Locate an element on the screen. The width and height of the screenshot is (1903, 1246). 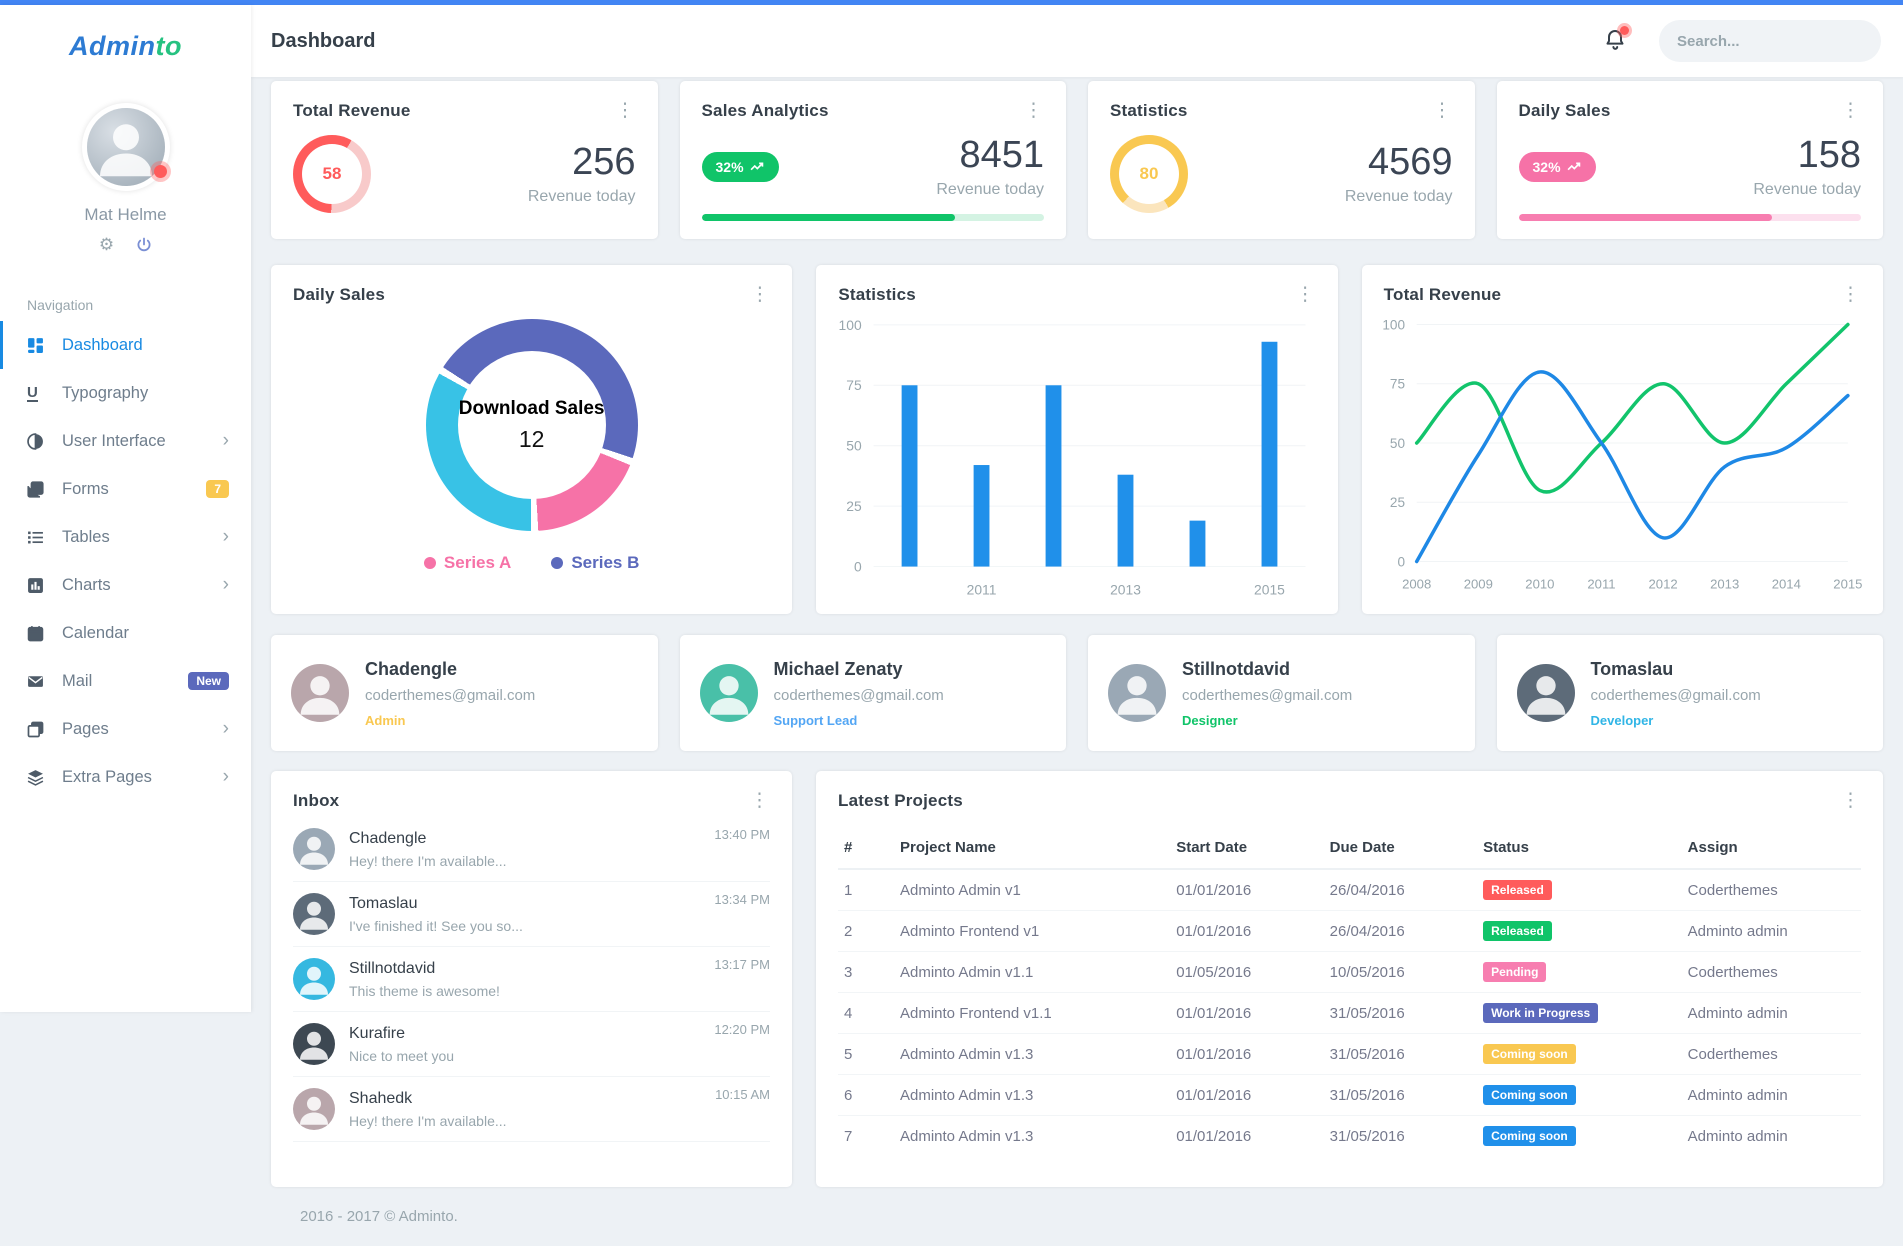
chevron-right-icon: › is located at coordinates (225, 728).